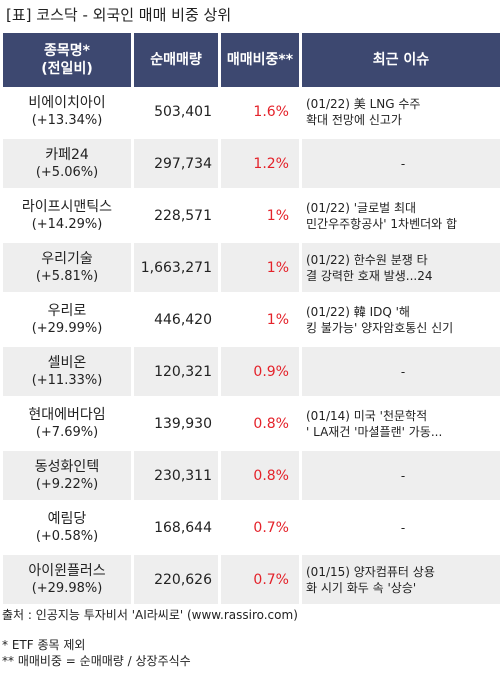 The height and width of the screenshot is (675, 500). What do you see at coordinates (176, 529) in the screenshot?
I see `net-volume: 168,644` at bounding box center [176, 529].